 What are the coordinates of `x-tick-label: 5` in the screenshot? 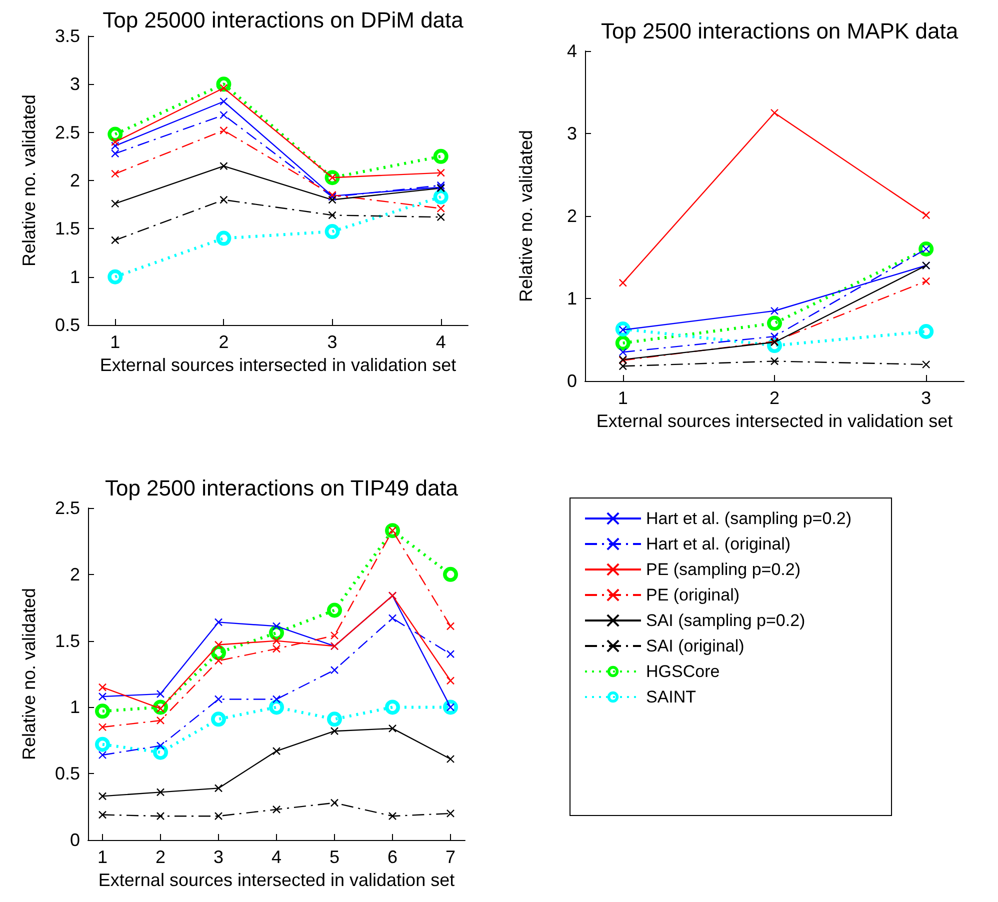 It's located at (334, 857).